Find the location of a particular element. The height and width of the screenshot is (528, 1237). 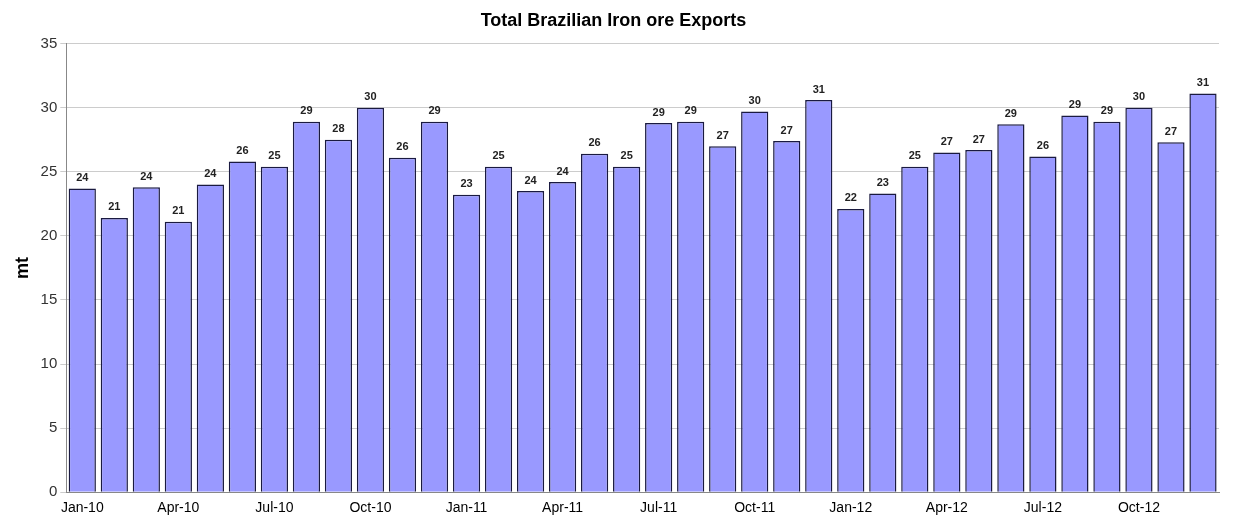

x-tick-label: Jul-10 is located at coordinates (274, 507).